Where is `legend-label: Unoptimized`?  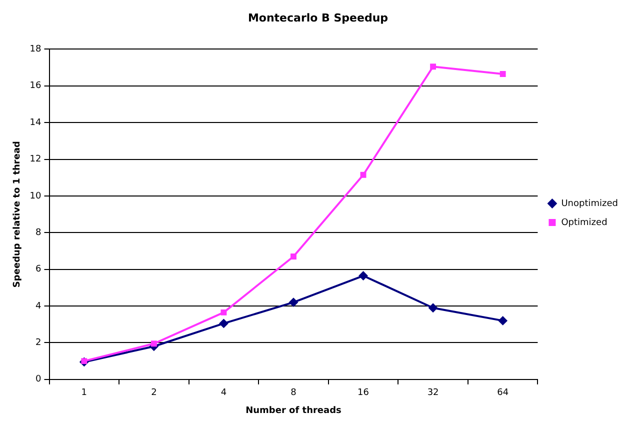
legend-label: Unoptimized is located at coordinates (589, 203).